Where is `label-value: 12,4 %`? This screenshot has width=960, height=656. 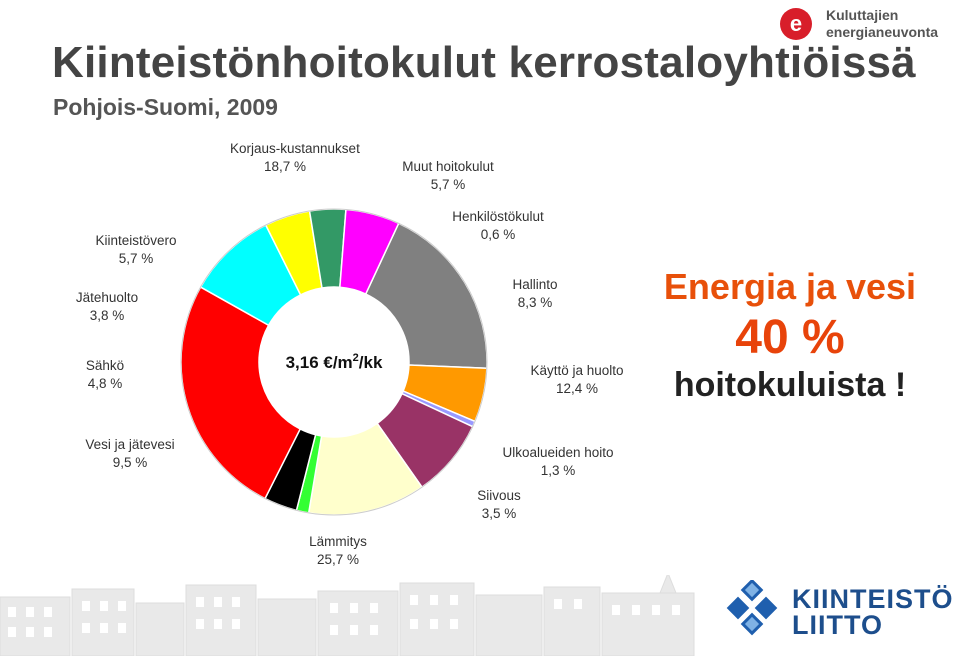
label-value: 12,4 % is located at coordinates (577, 388).